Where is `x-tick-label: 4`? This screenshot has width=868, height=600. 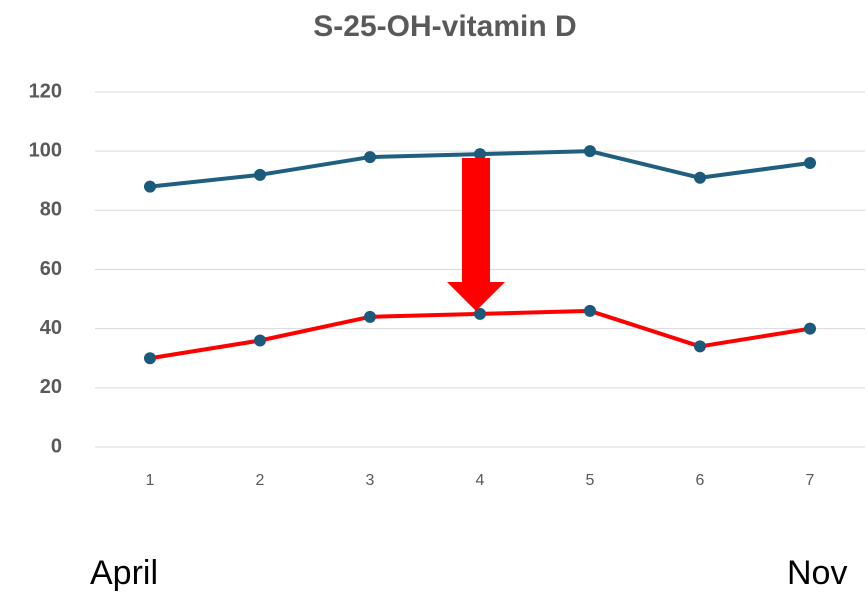 x-tick-label: 4 is located at coordinates (480, 480).